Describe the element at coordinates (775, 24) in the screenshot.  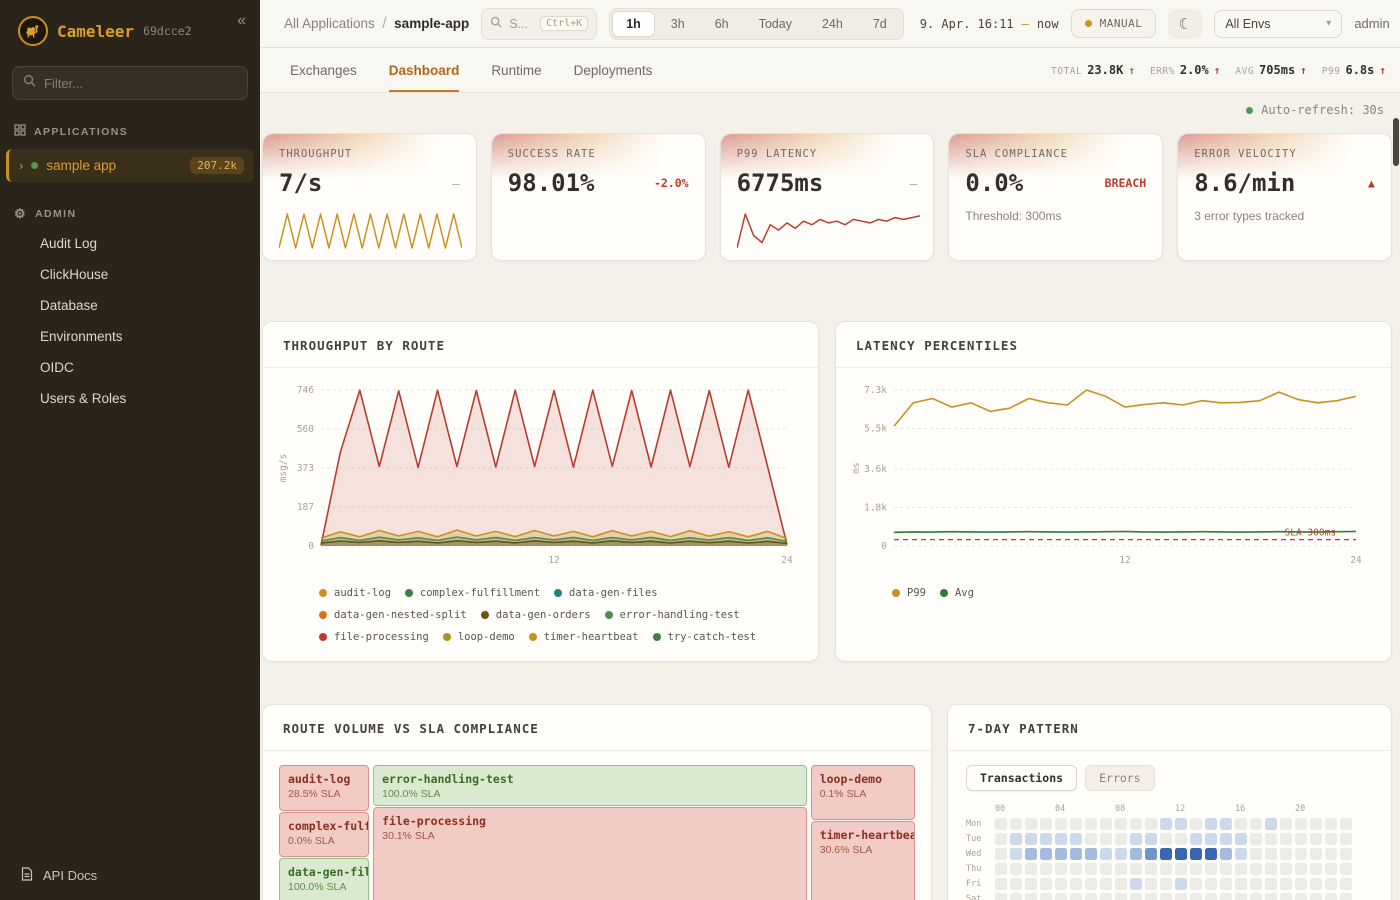
I see `time-range-today: Today` at that location.